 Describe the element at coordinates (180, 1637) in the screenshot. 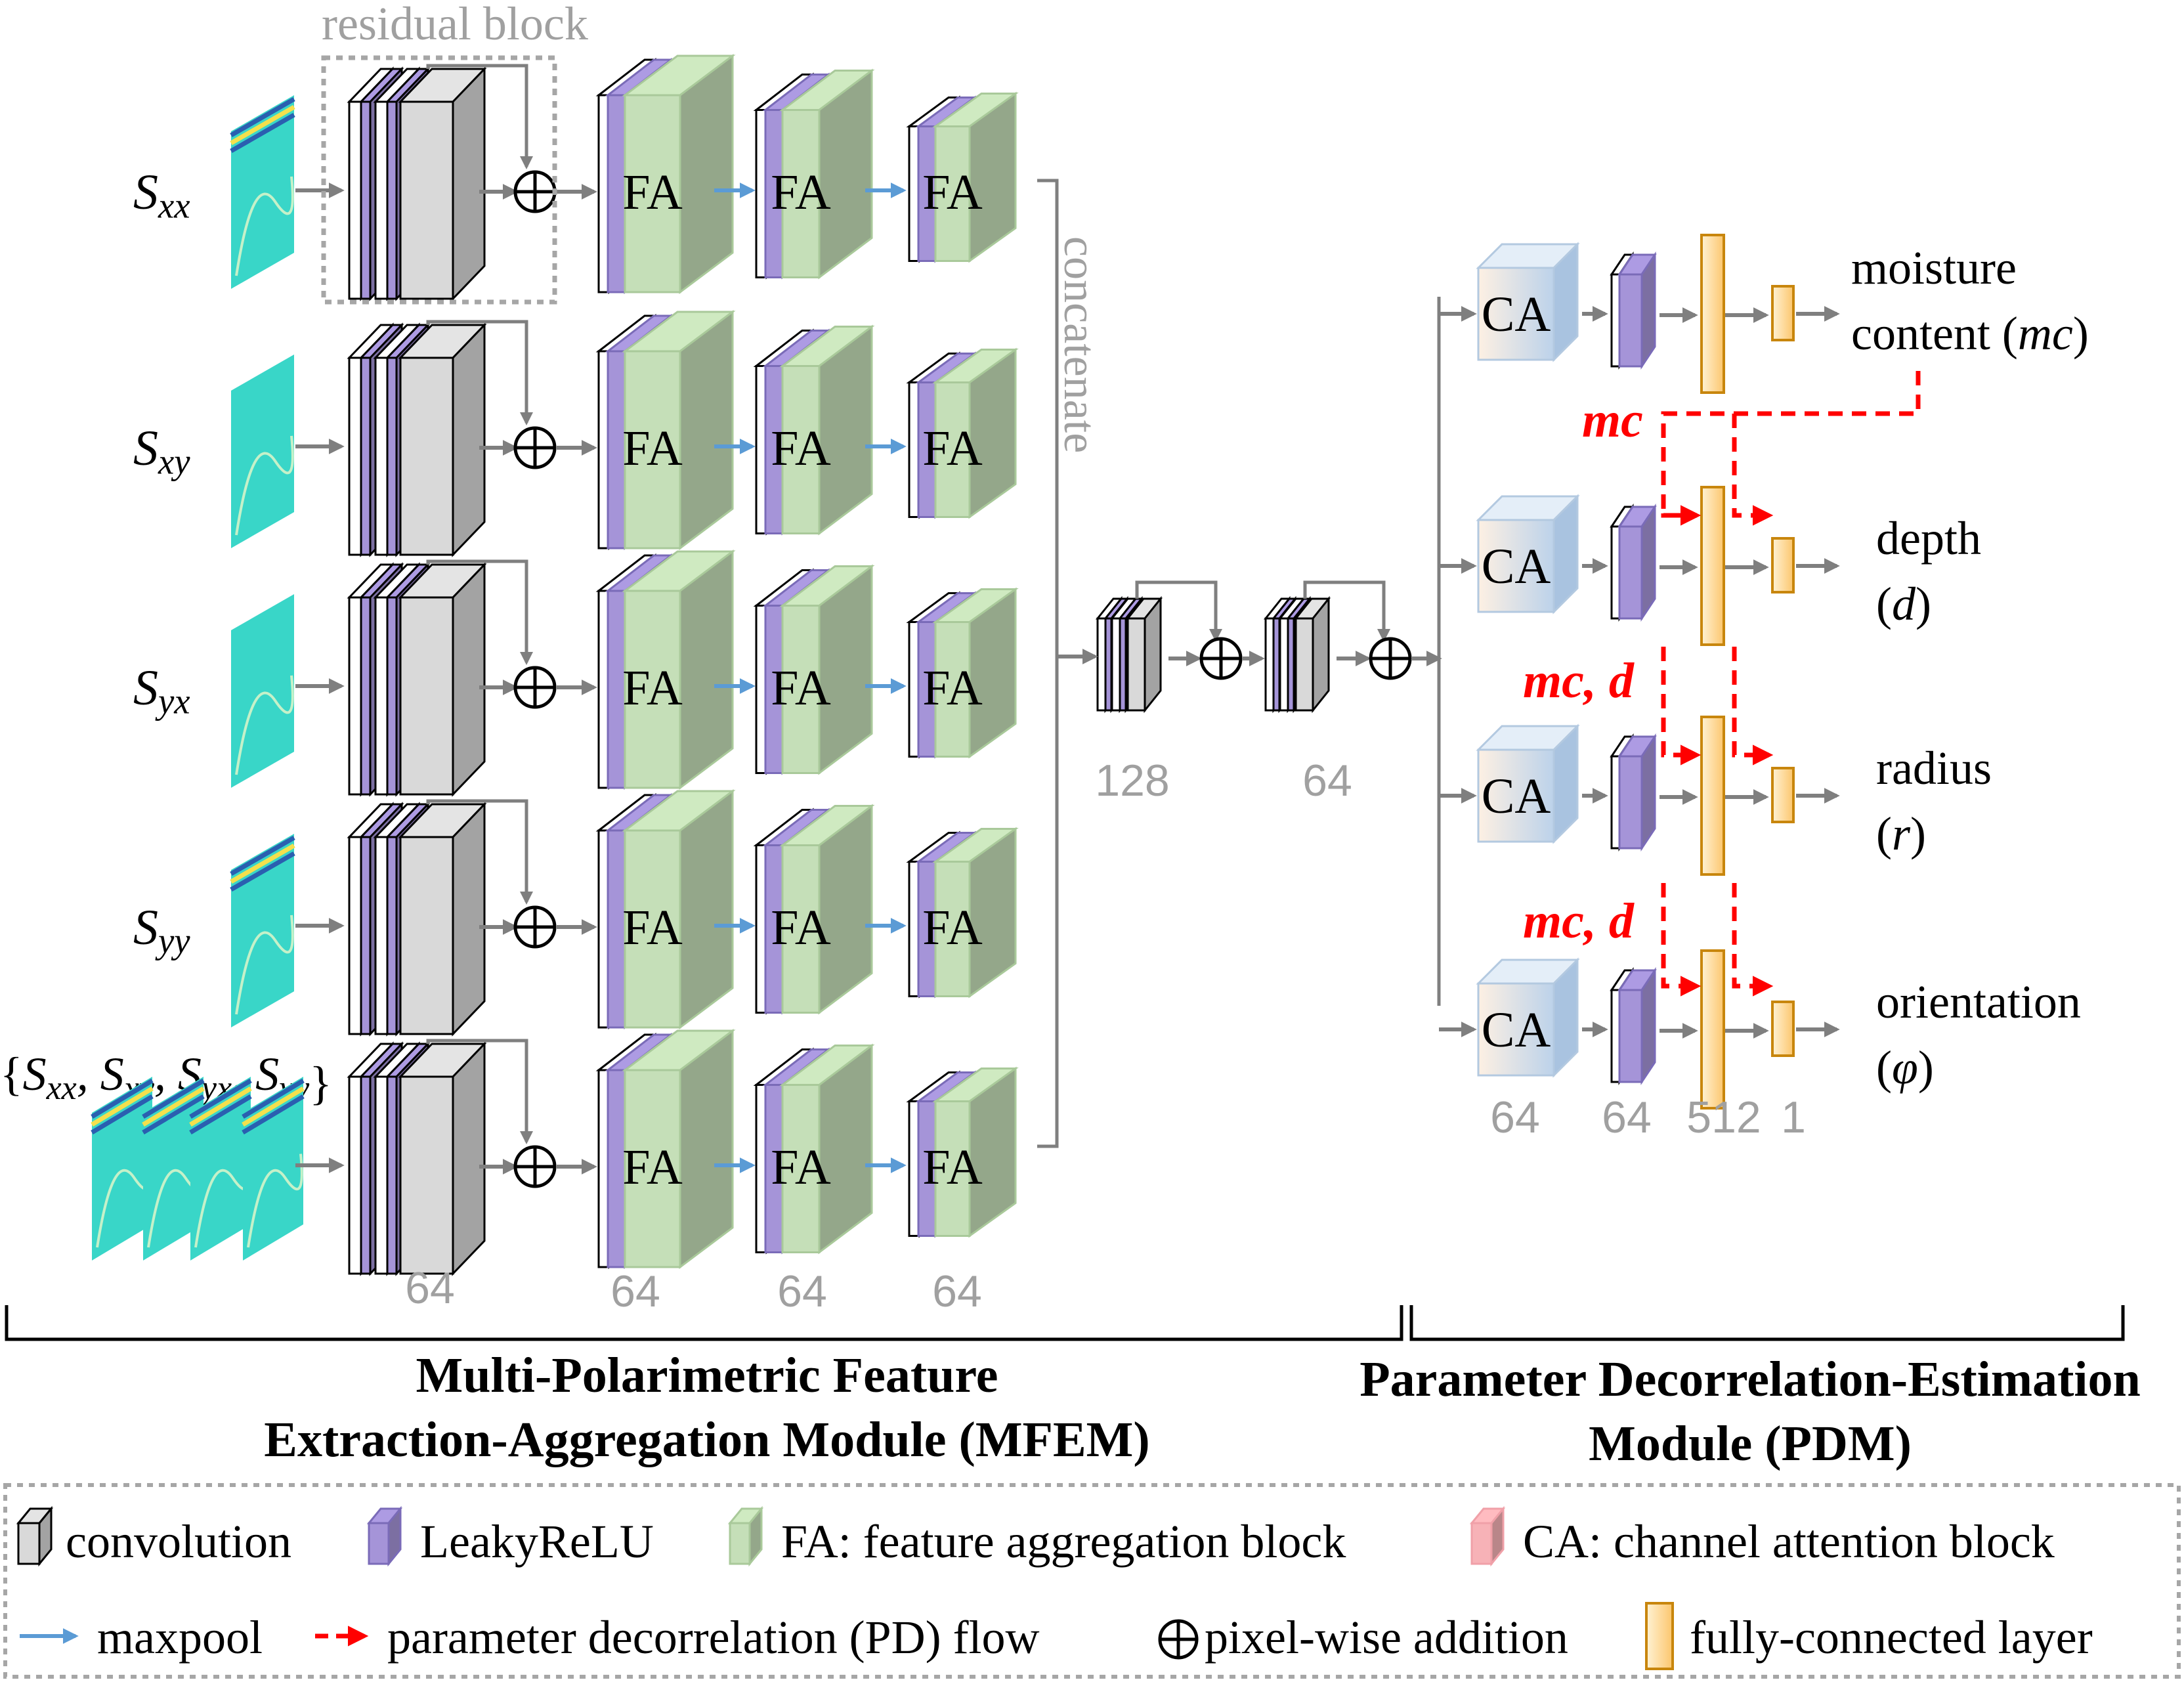

I see `legend-maxpool-label: maxpool` at that location.